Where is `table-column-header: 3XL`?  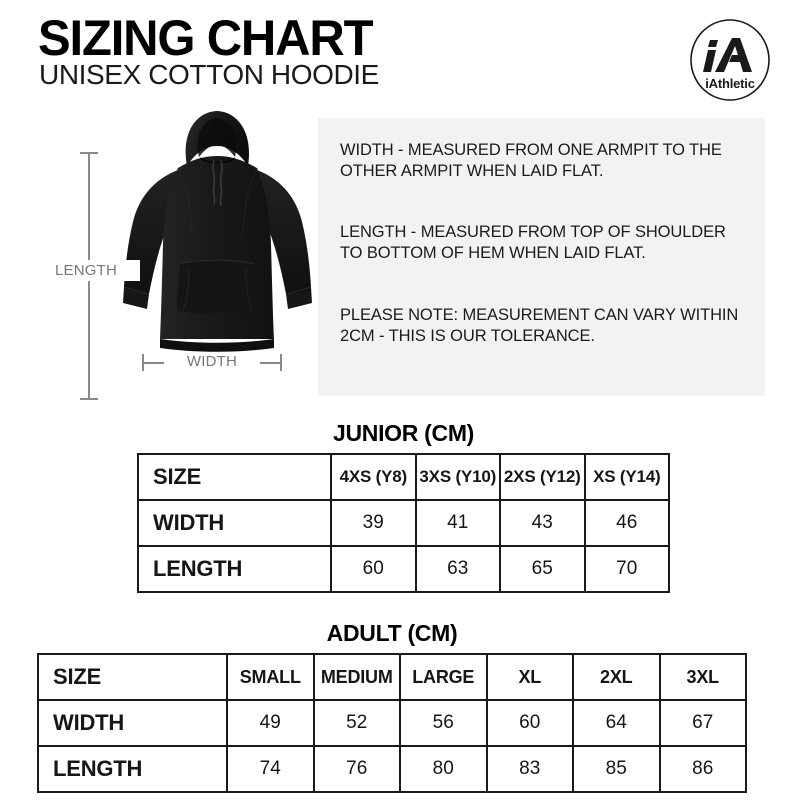 table-column-header: 3XL is located at coordinates (702, 677).